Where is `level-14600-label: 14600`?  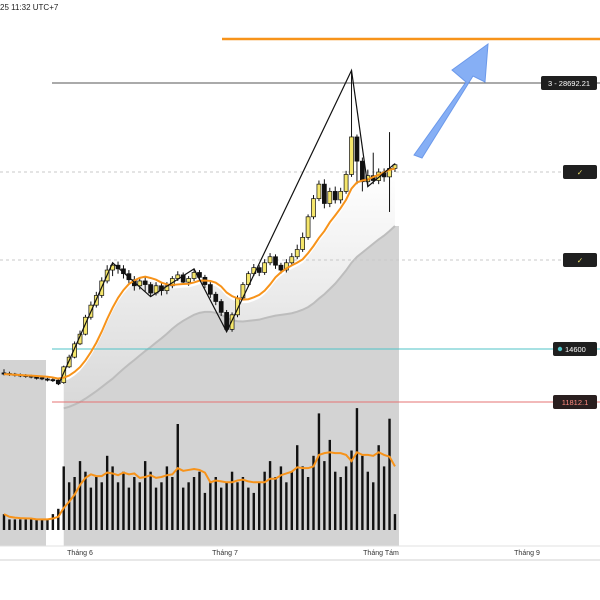
level-14600-label: 14600 is located at coordinates (575, 349).